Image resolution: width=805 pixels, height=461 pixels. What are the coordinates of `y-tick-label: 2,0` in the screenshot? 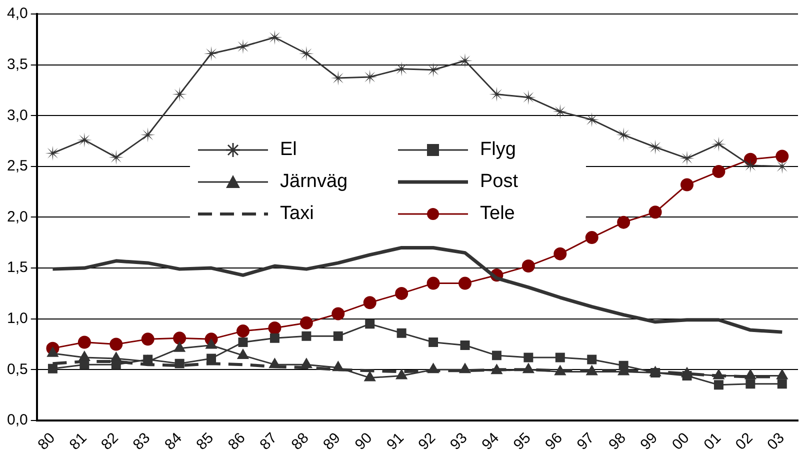 It's located at (17, 217).